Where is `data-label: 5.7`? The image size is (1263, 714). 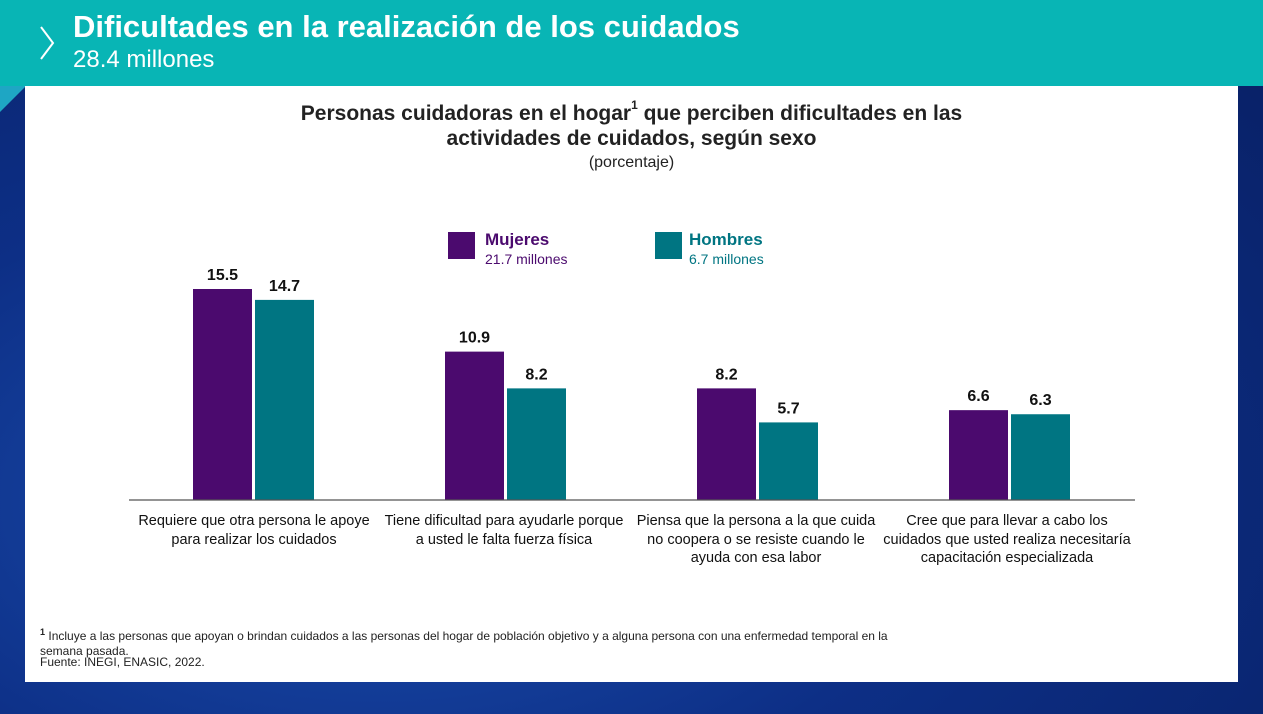
data-label: 5.7 is located at coordinates (788, 408).